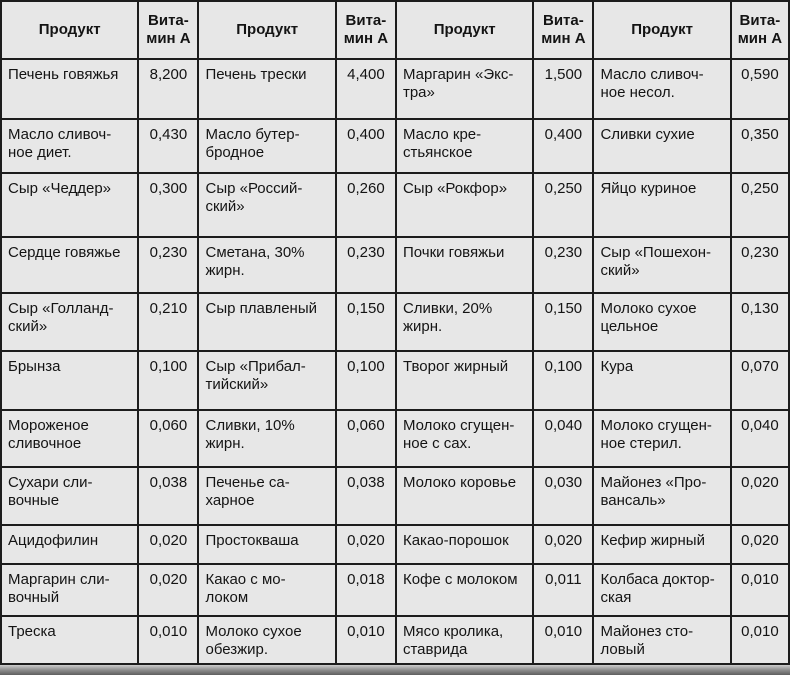 This screenshot has height=675, width=790. What do you see at coordinates (464, 590) in the screenshot?
I see `product-cell: Кофе с молоком` at bounding box center [464, 590].